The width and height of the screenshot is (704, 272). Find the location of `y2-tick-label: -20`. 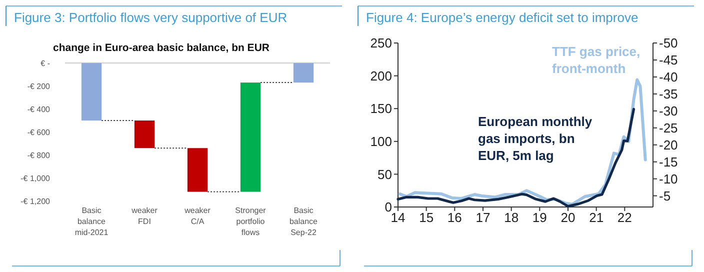

y2-tick-label: -20 is located at coordinates (668, 144).